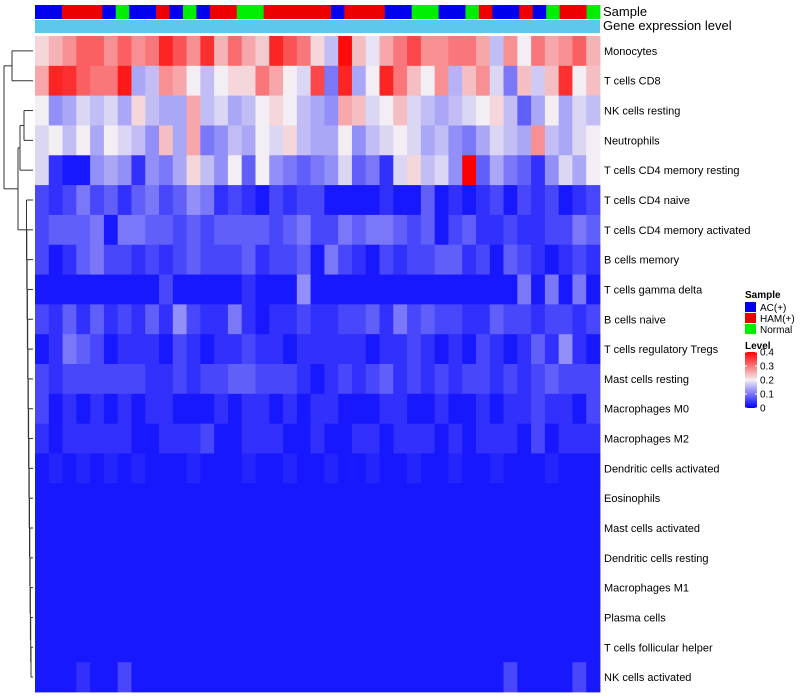 The image size is (800, 700). Describe the element at coordinates (656, 559) in the screenshot. I see `row-label: Dendritic cells resting` at that location.